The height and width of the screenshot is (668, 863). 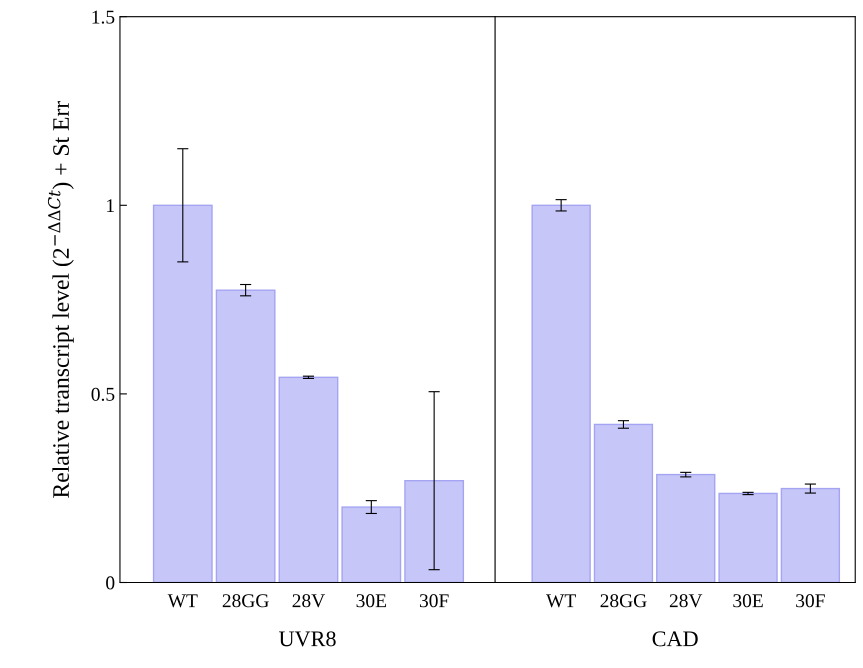 What do you see at coordinates (103, 17) in the screenshot?
I see `y-tick-label: 1.5` at bounding box center [103, 17].